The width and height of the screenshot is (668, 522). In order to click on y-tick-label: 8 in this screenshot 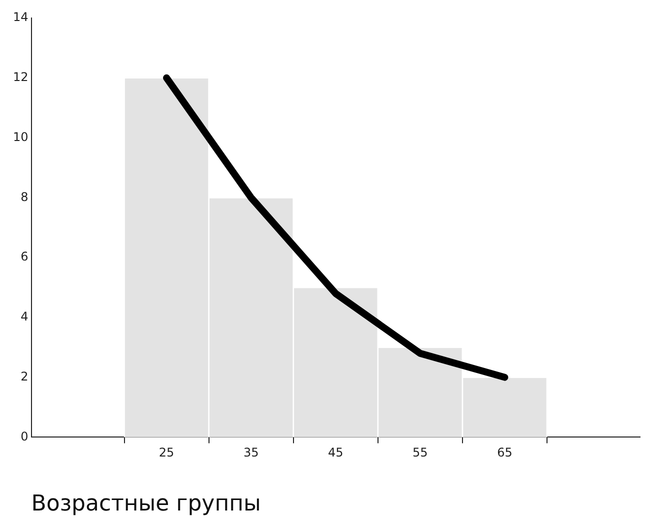, I will do `click(24, 197)`.